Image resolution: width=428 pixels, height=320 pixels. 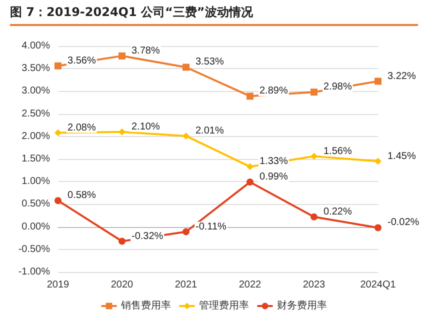 I want to click on data-label: -0.11%, so click(x=211, y=226).